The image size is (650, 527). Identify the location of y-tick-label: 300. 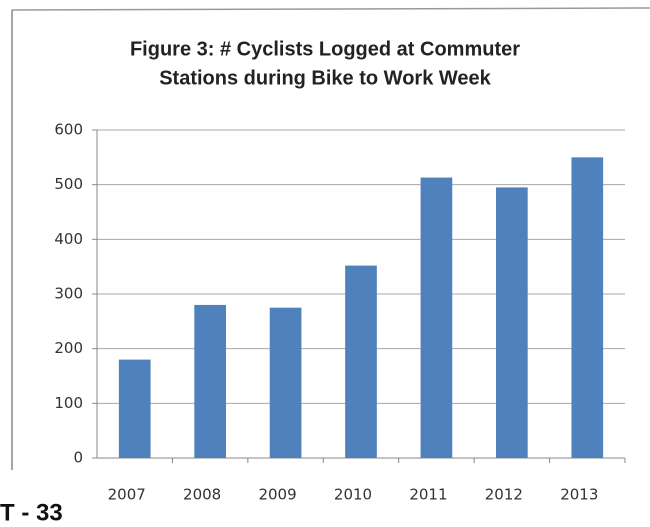
(68, 294).